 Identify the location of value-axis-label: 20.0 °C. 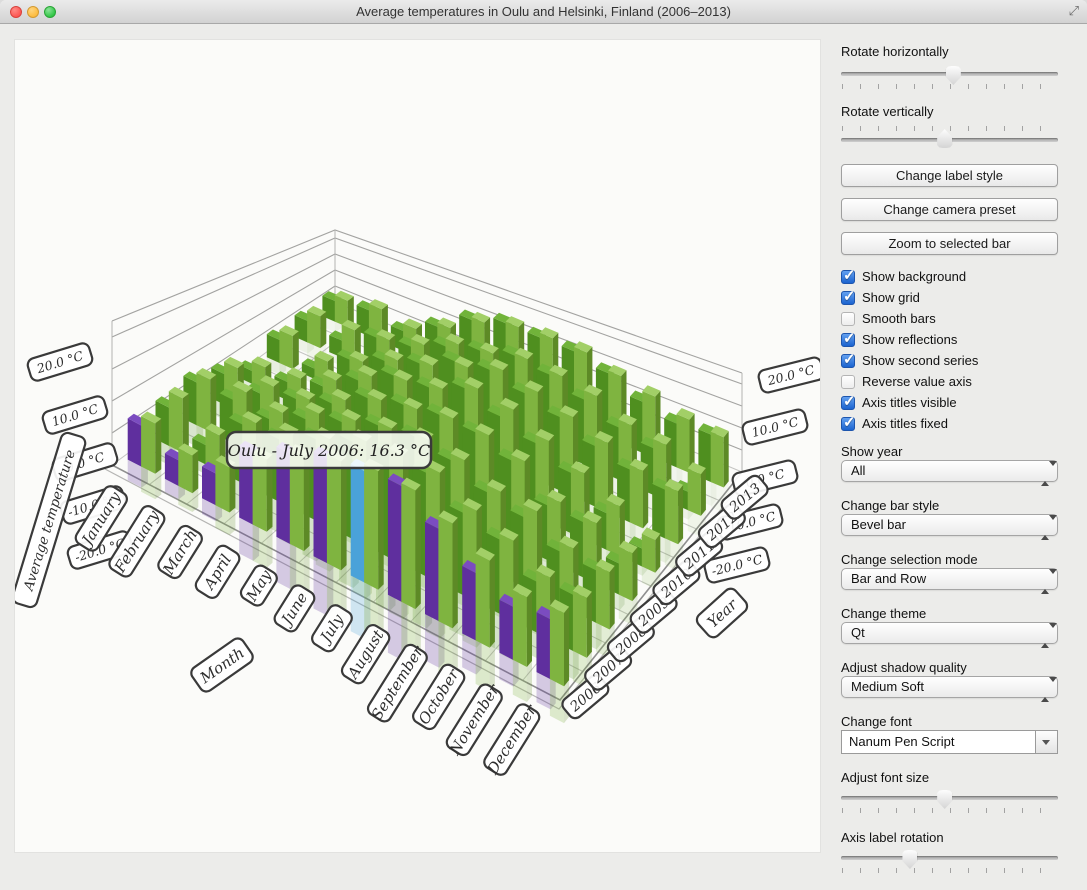
(788, 375).